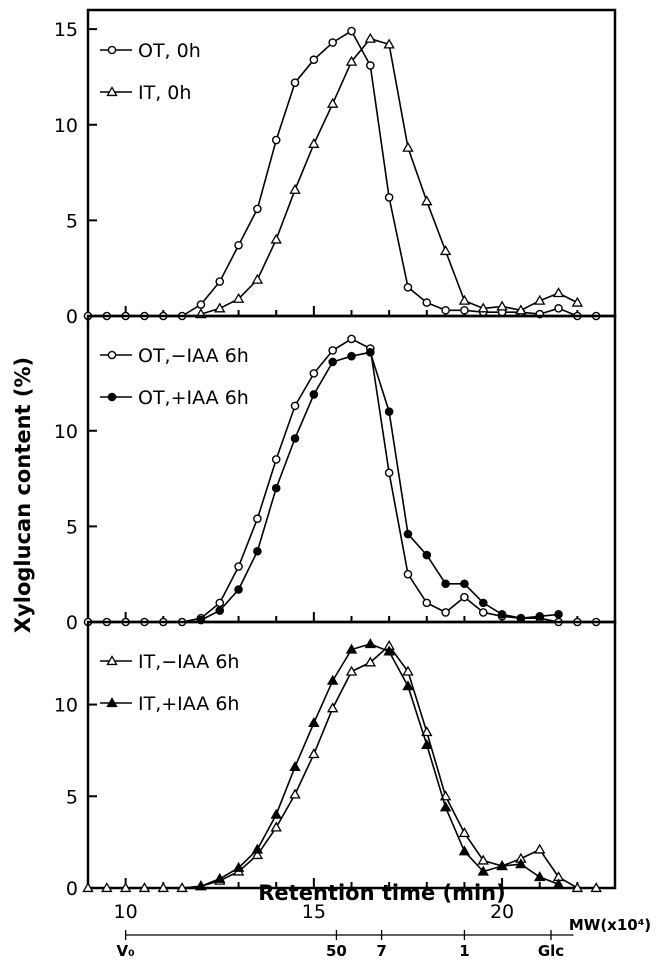 The image size is (670, 970). What do you see at coordinates (381, 893) in the screenshot?
I see `x-axis-title: Retention time (min)` at bounding box center [381, 893].